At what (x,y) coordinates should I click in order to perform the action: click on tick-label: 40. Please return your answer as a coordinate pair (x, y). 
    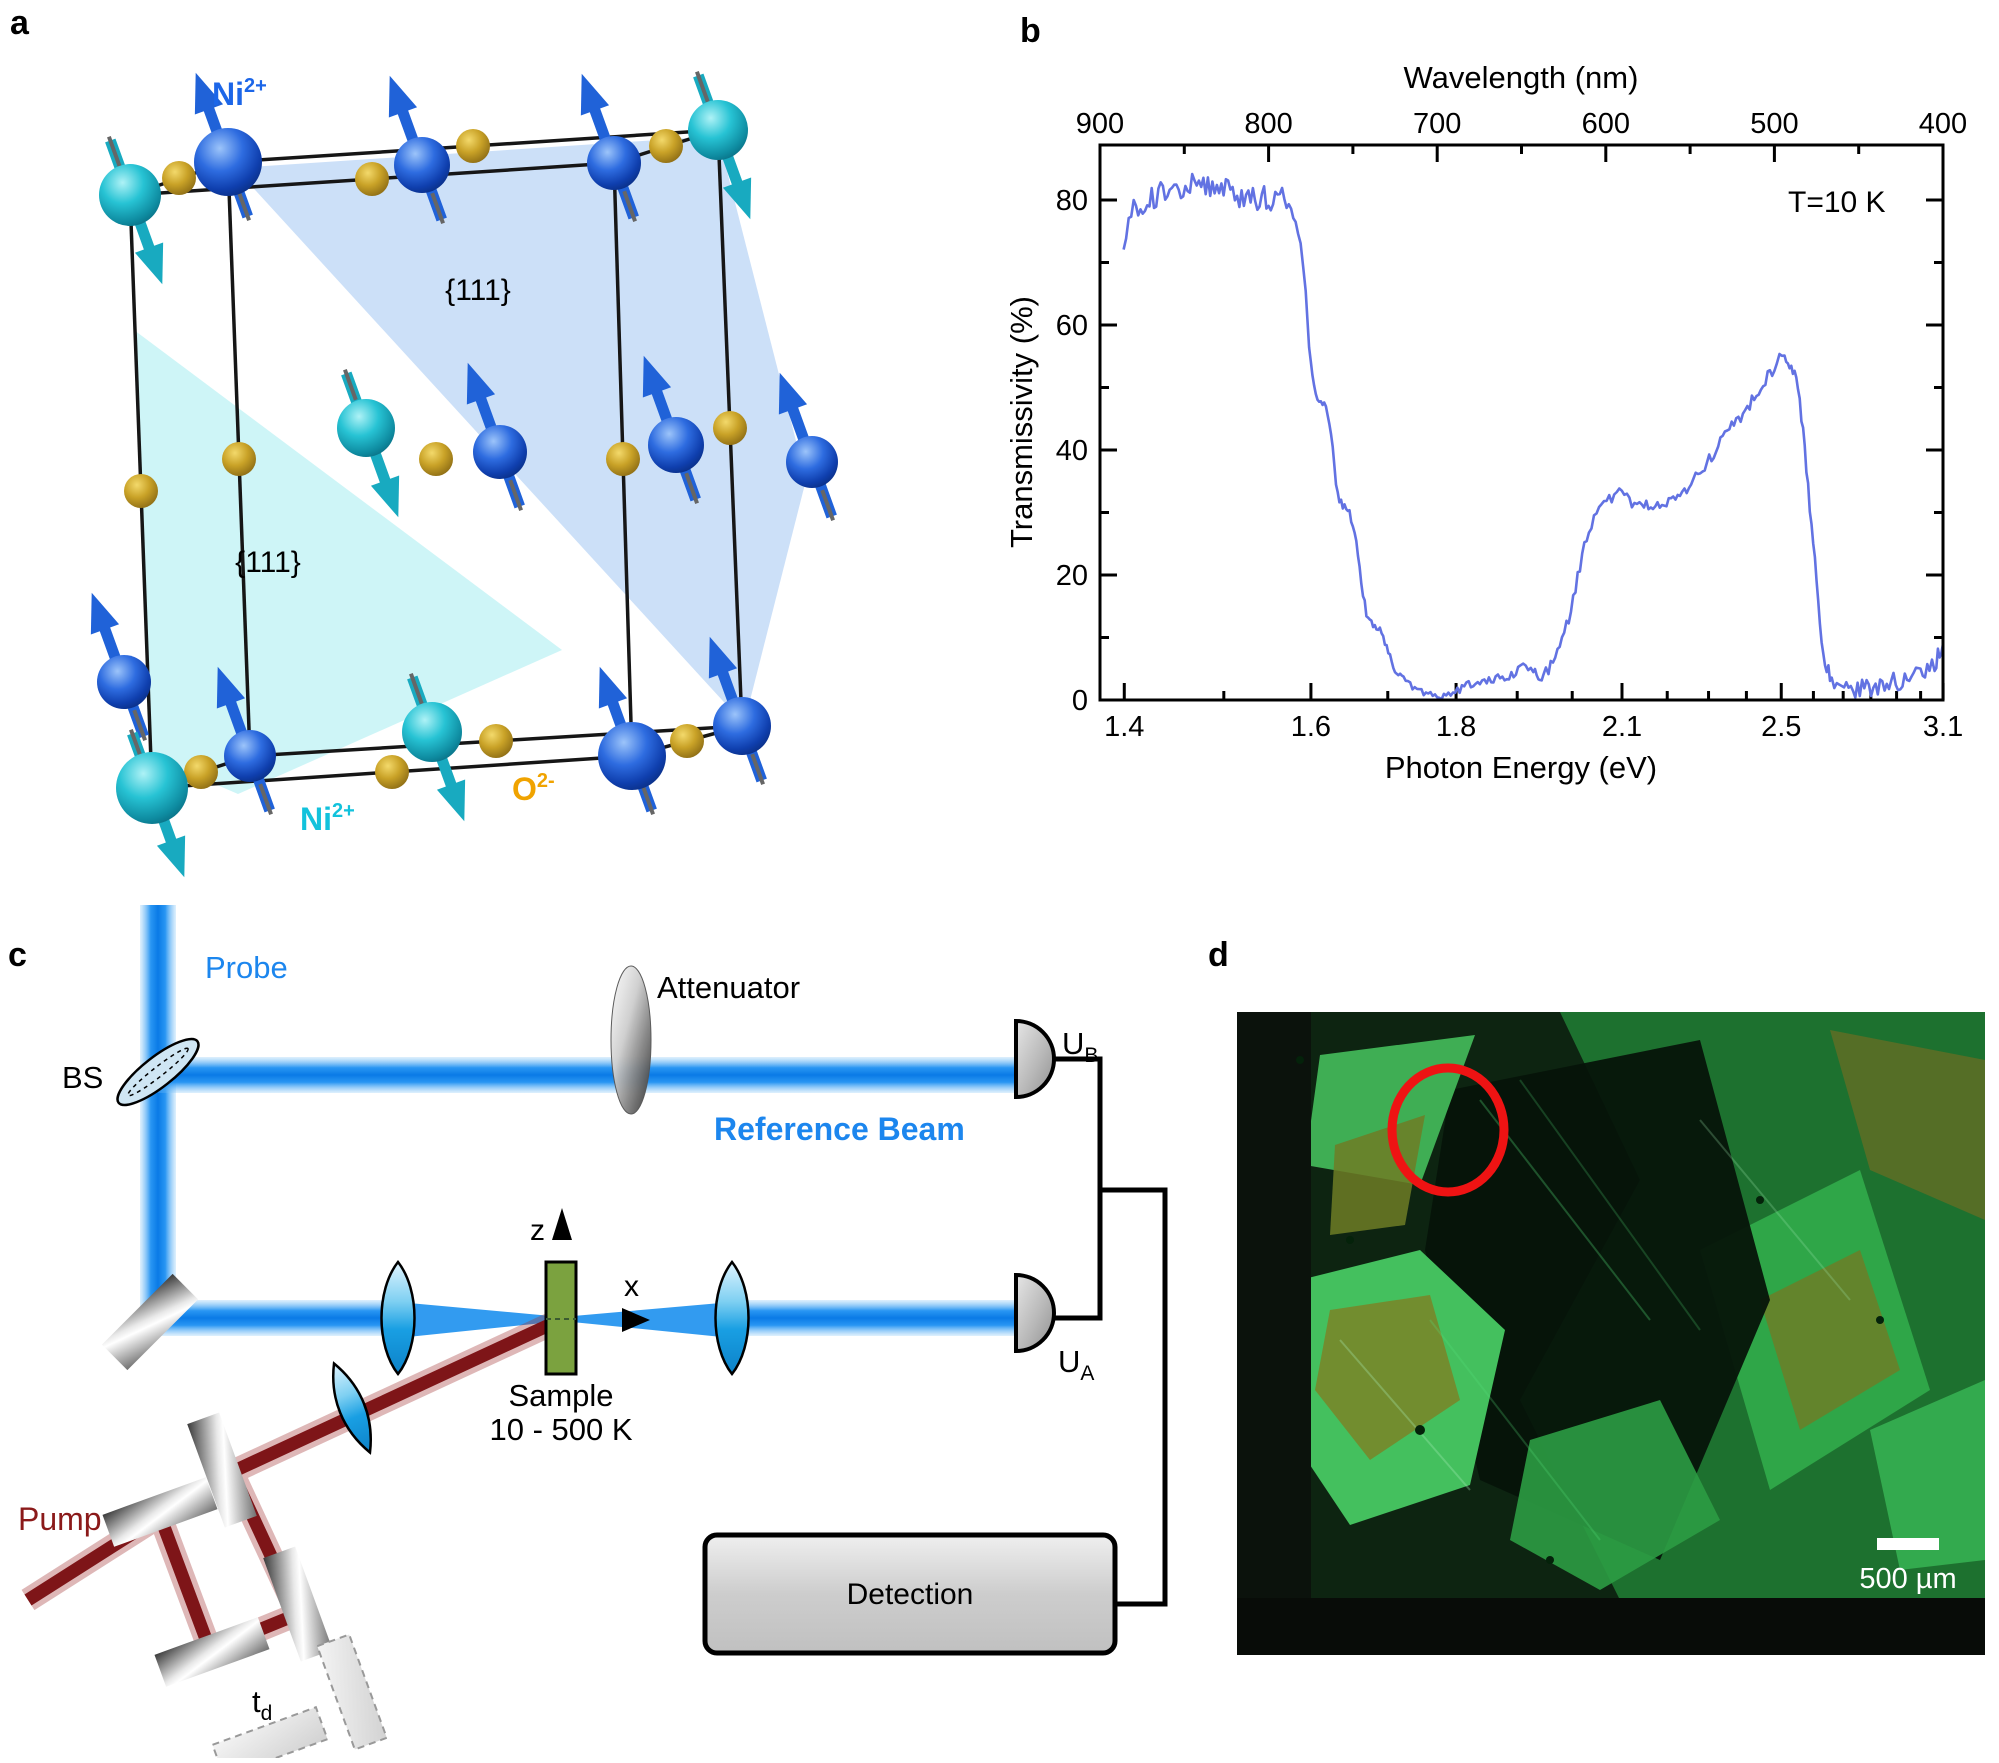
    Looking at the image, I should click on (1072, 451).